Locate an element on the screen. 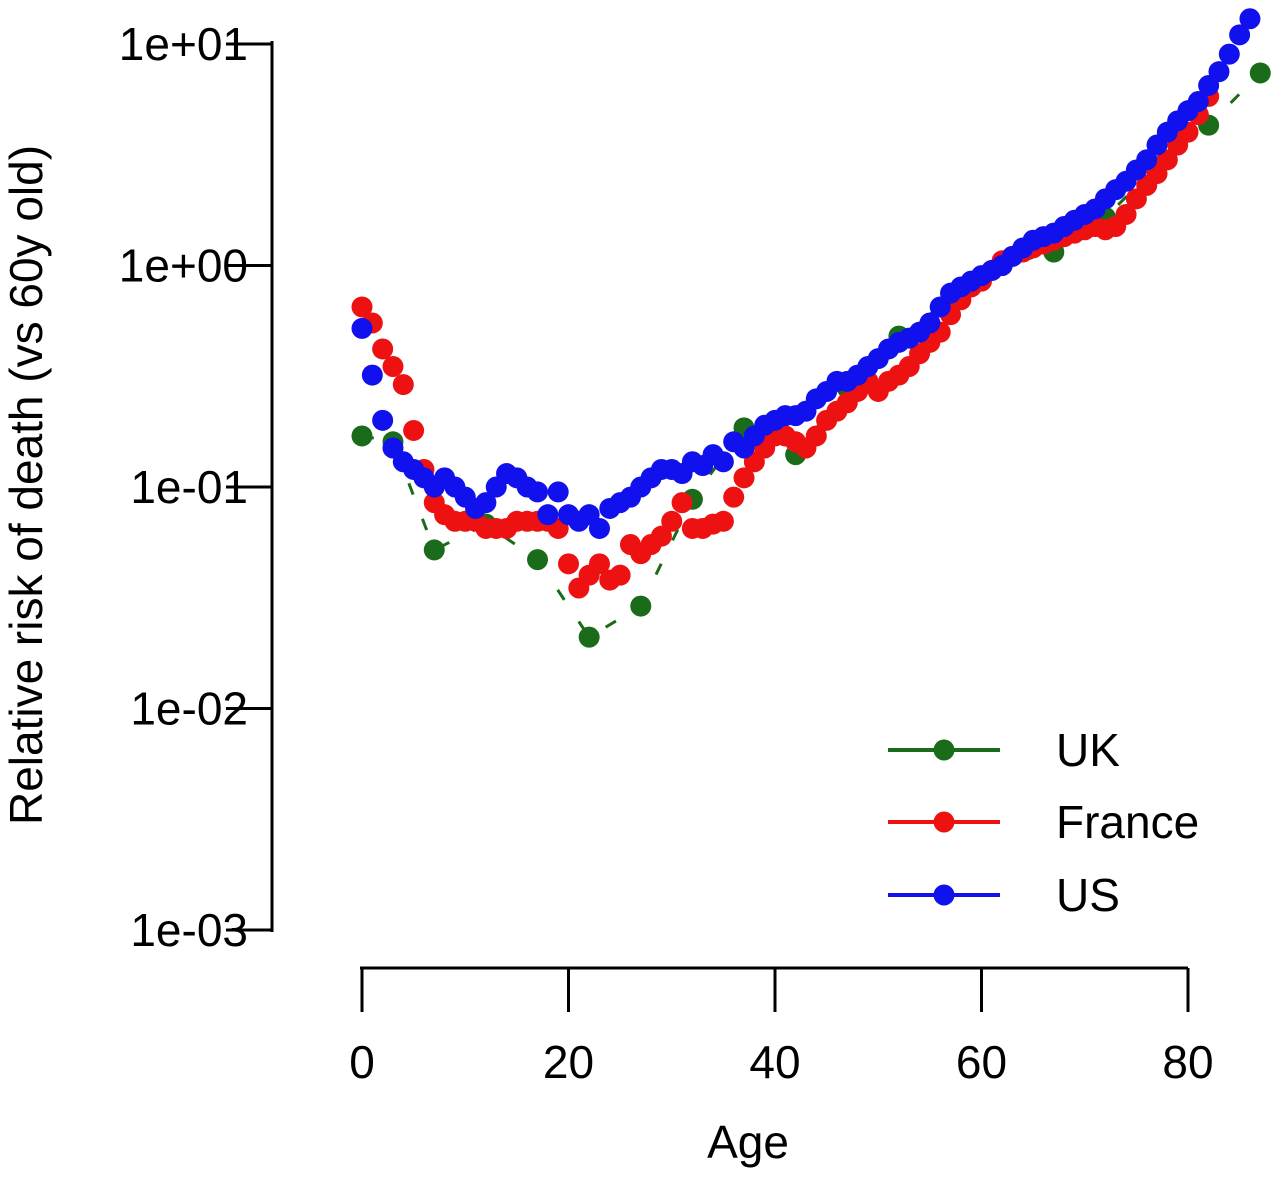 Image resolution: width=1280 pixels, height=1177 pixels. y-axis-ticks: 1e+01 1e+00 1e-01 1e-02 1e-03 is located at coordinates (195, 487).